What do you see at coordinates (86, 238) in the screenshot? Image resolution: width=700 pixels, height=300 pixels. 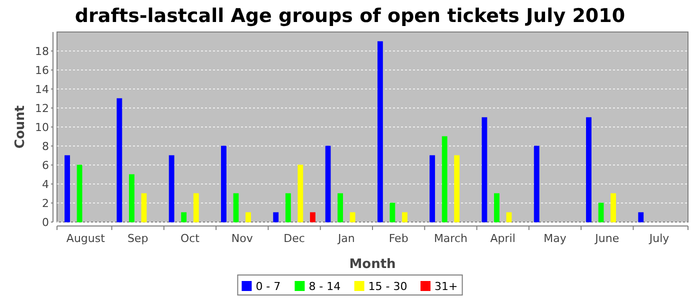 I see `x-tick-label: August` at bounding box center [86, 238].